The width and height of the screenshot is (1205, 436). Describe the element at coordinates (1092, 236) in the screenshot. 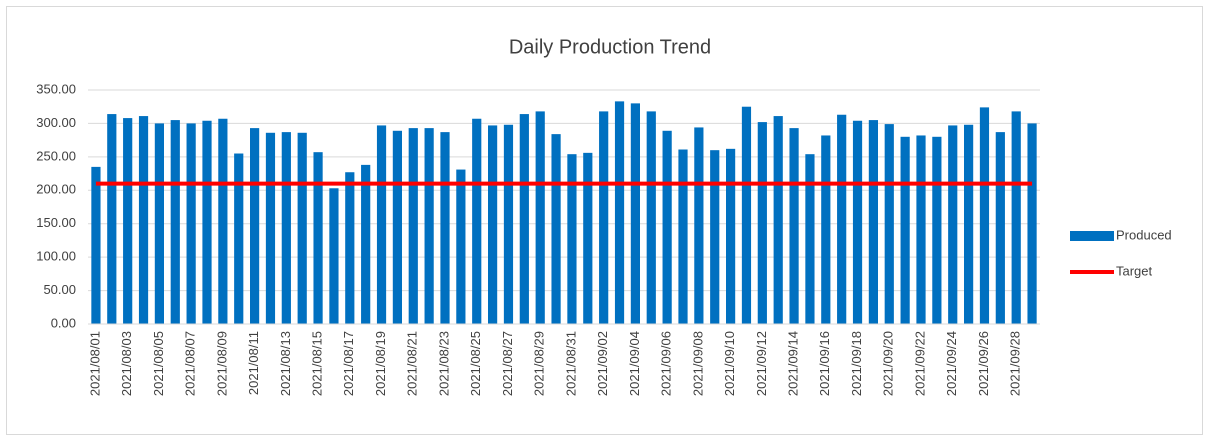

I see `legend-swatch` at that location.